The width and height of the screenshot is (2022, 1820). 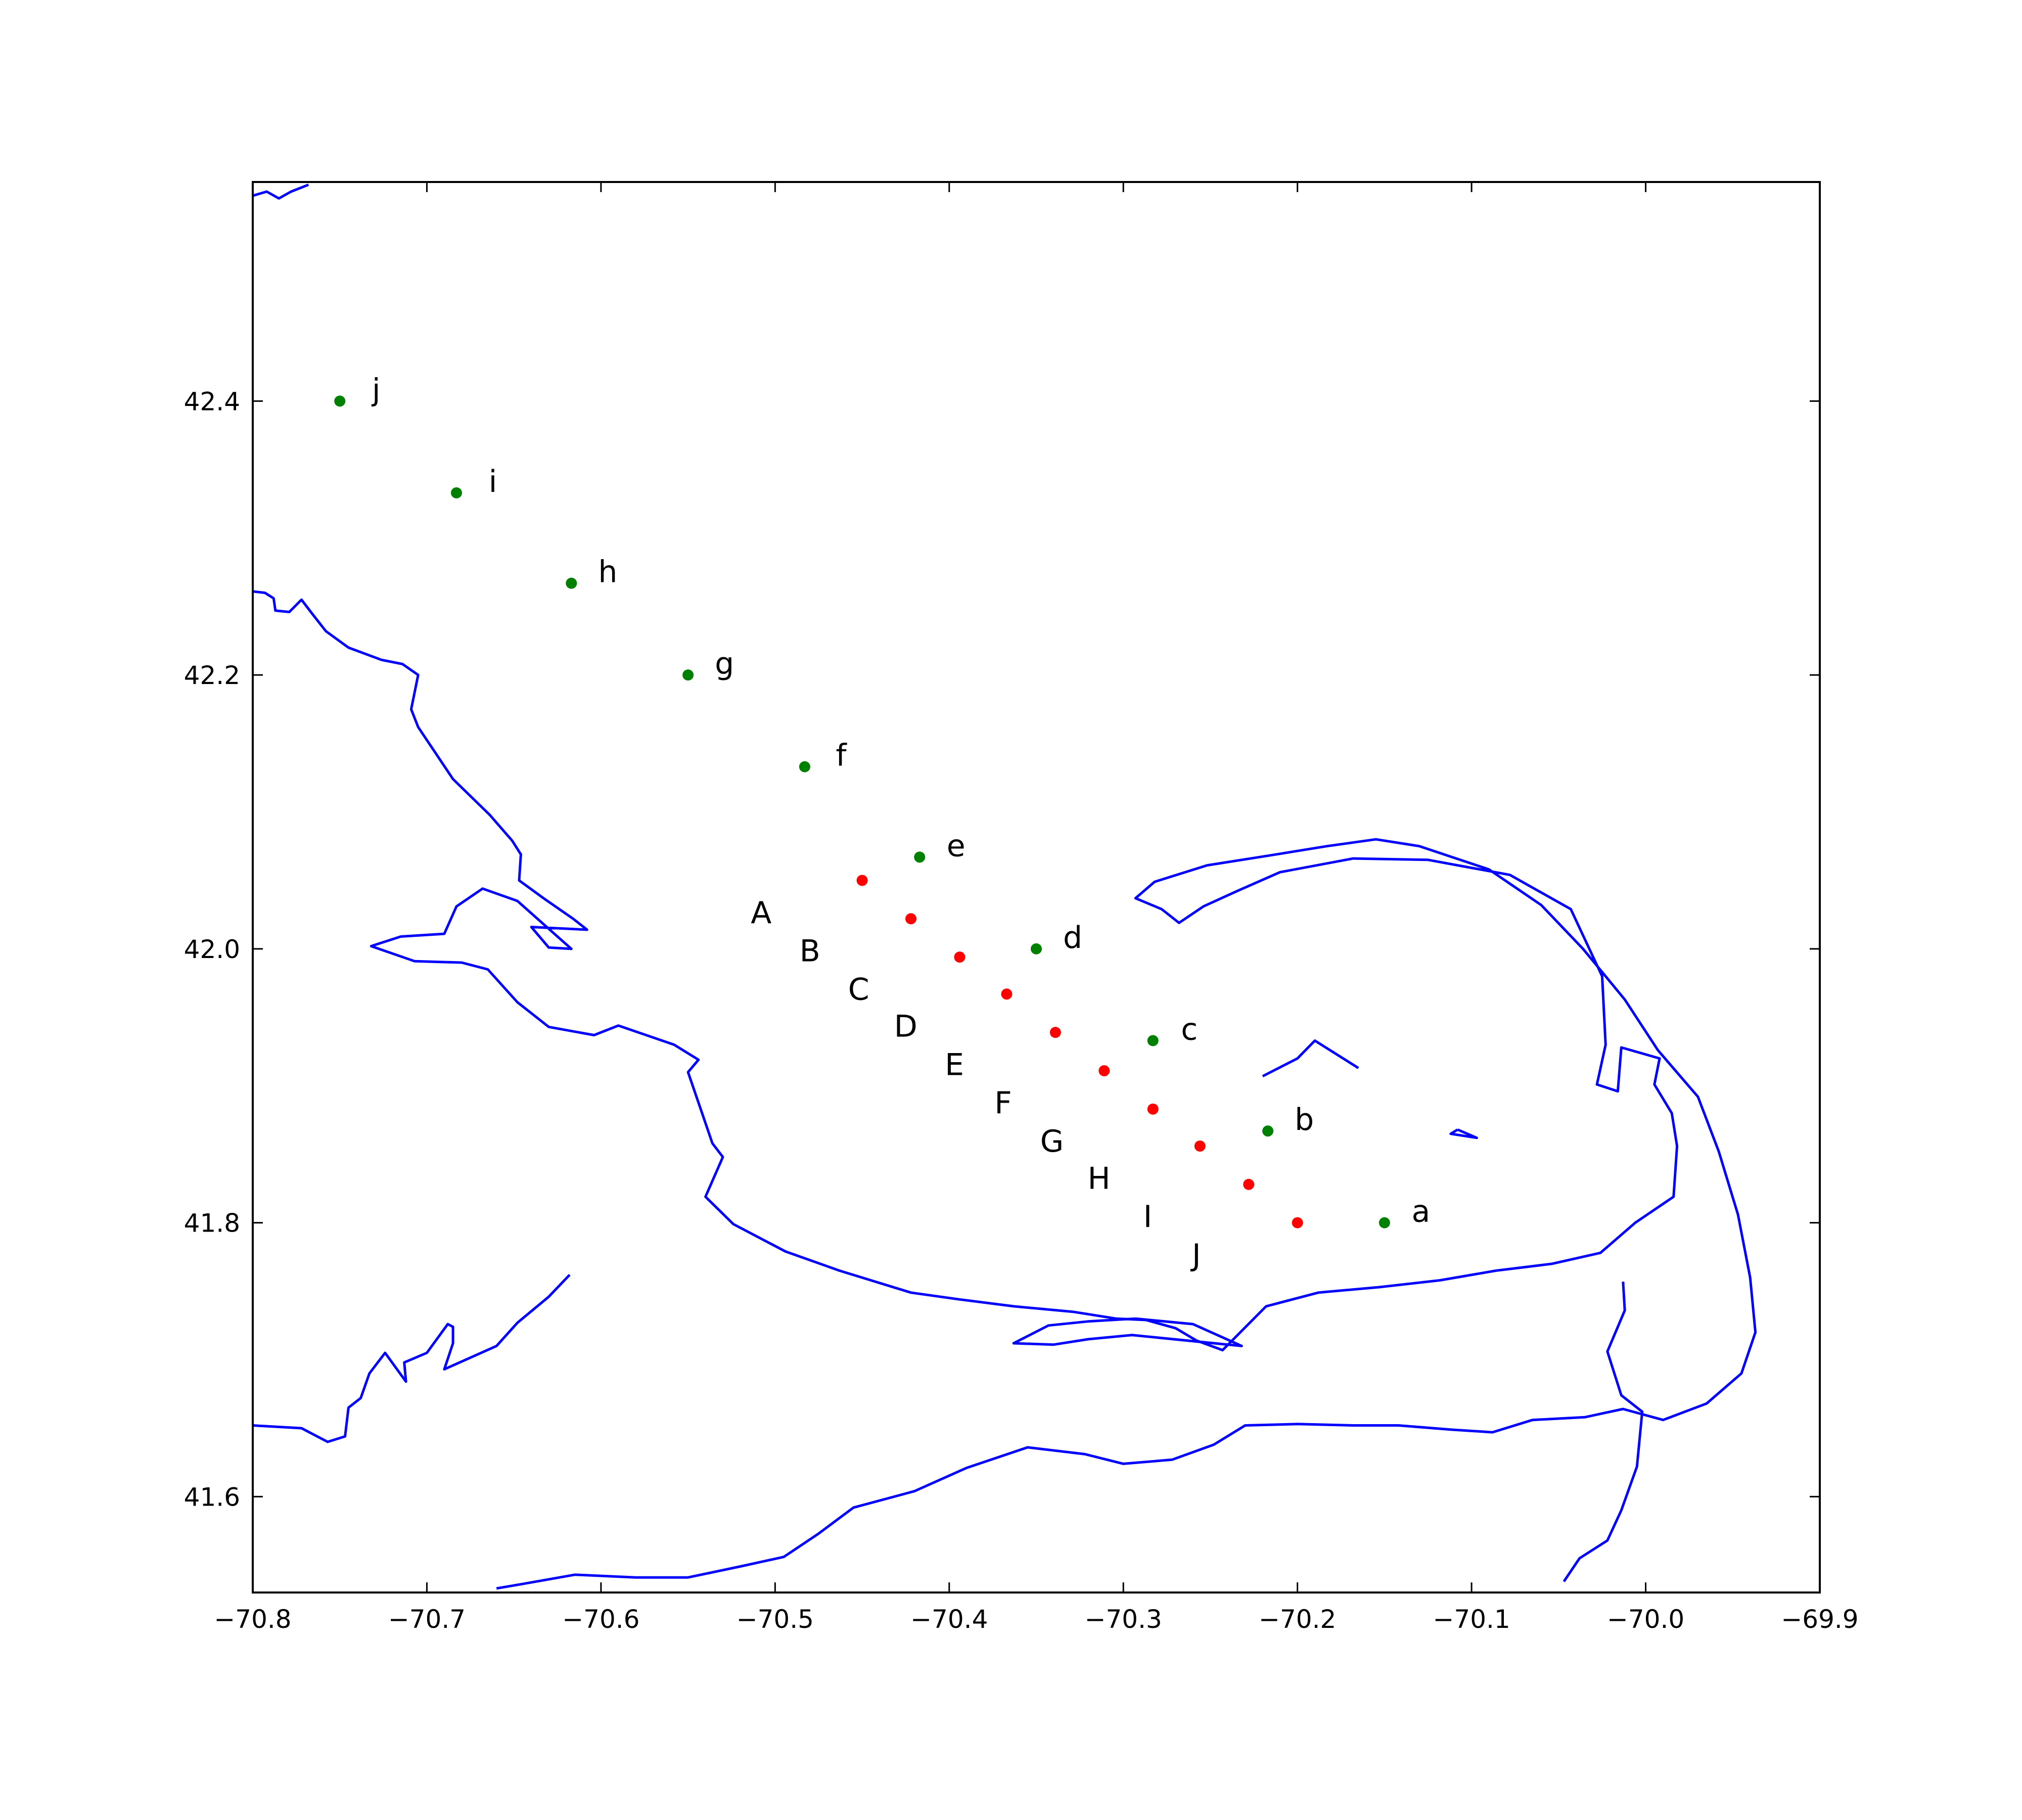 What do you see at coordinates (340, 401) in the screenshot?
I see `green-point-j` at bounding box center [340, 401].